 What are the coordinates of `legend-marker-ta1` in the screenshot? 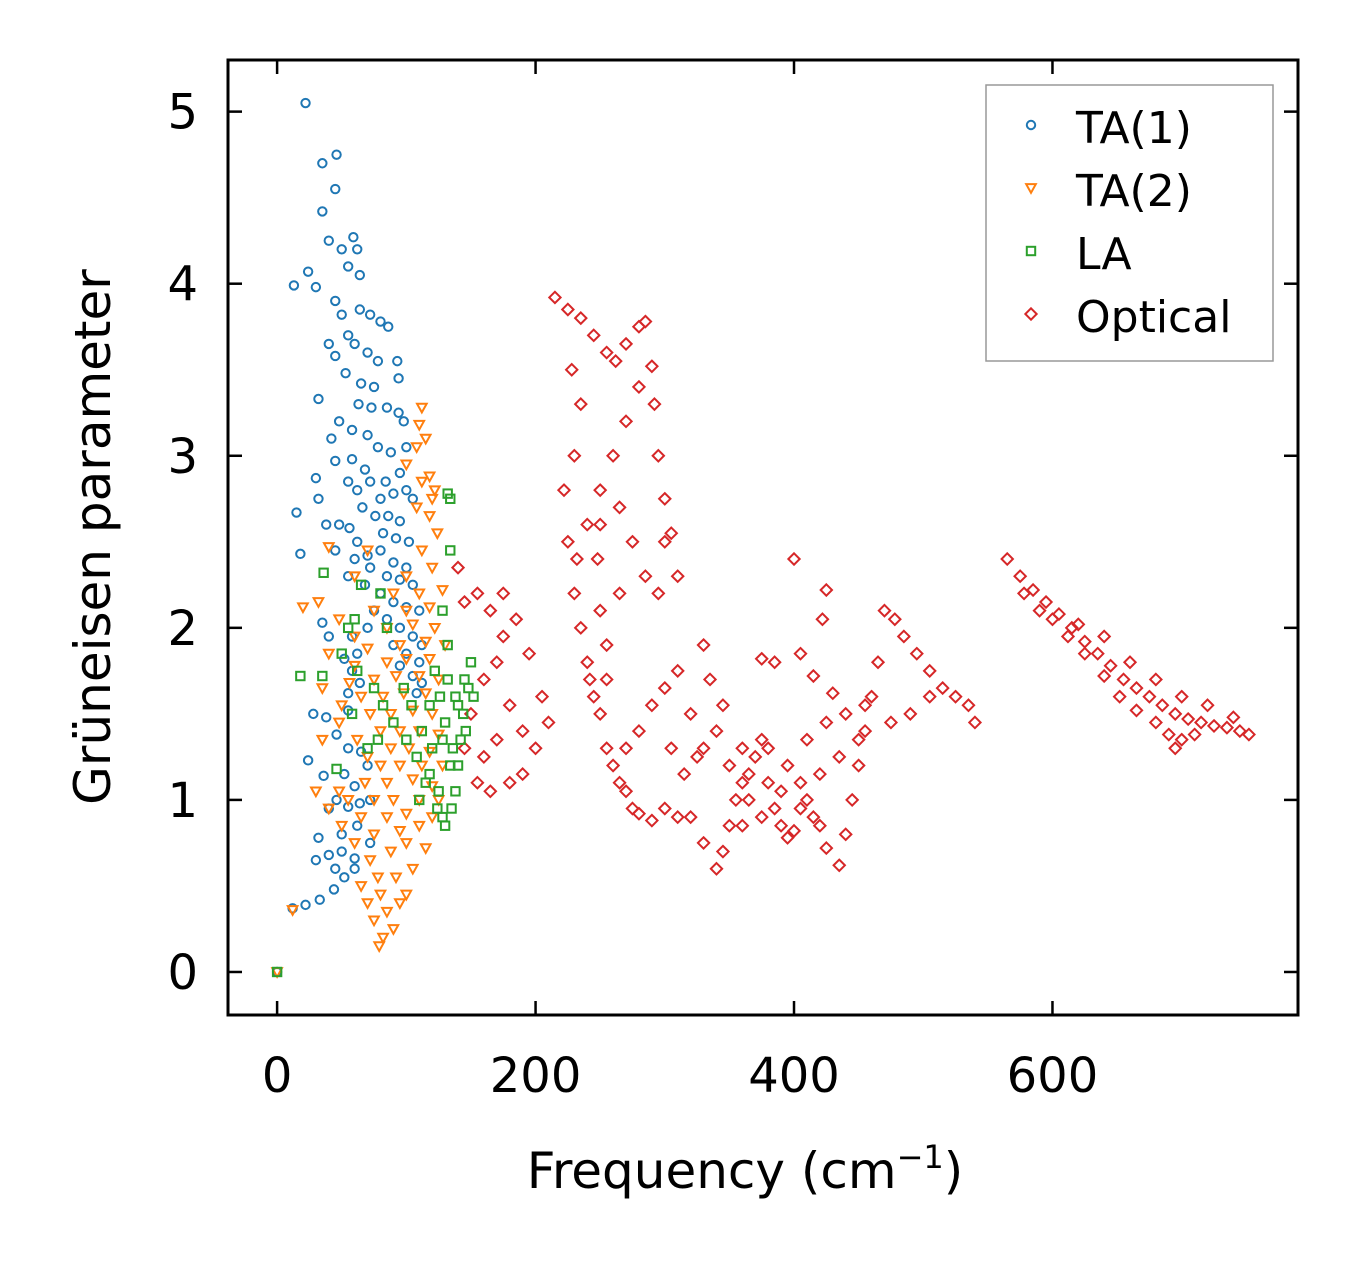 It's located at (1031, 125).